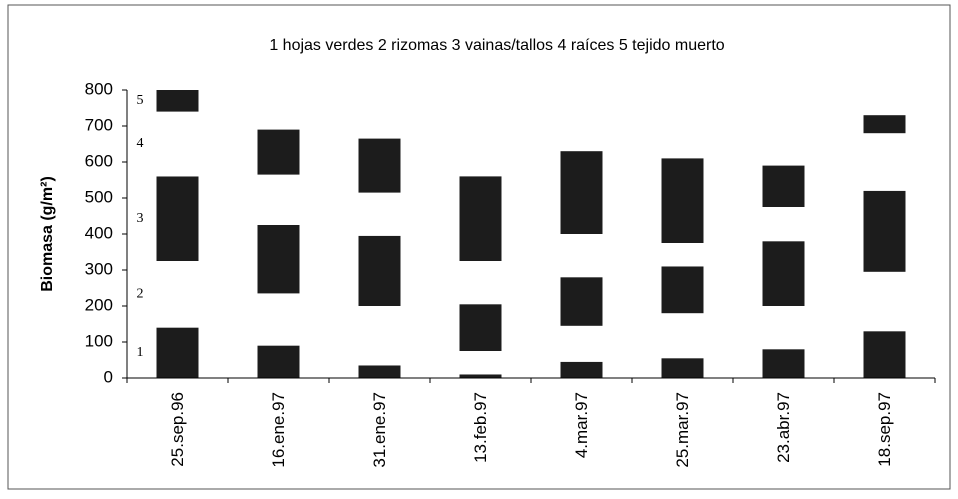  Describe the element at coordinates (99, 340) in the screenshot. I see `y-tick-label: 100` at that location.